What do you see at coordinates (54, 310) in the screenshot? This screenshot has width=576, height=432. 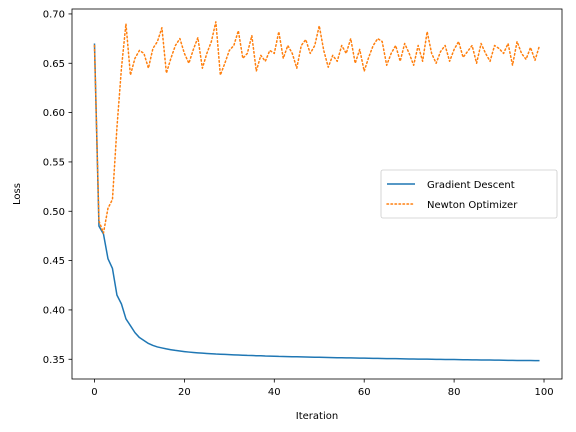 I see `y-tick-label: 0.40` at bounding box center [54, 310].